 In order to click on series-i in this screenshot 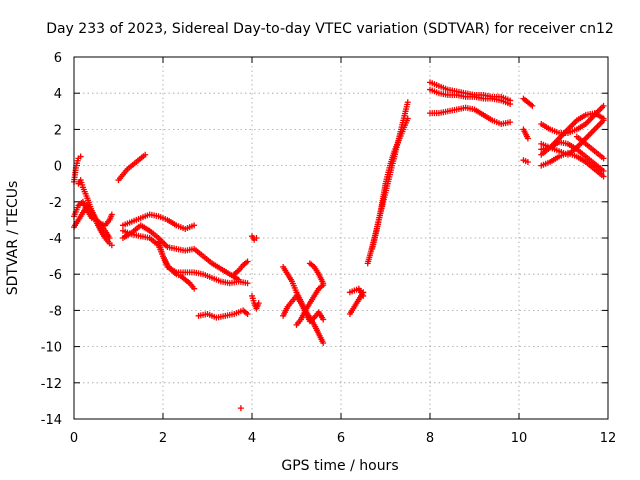, I will do `click(203, 262)`.